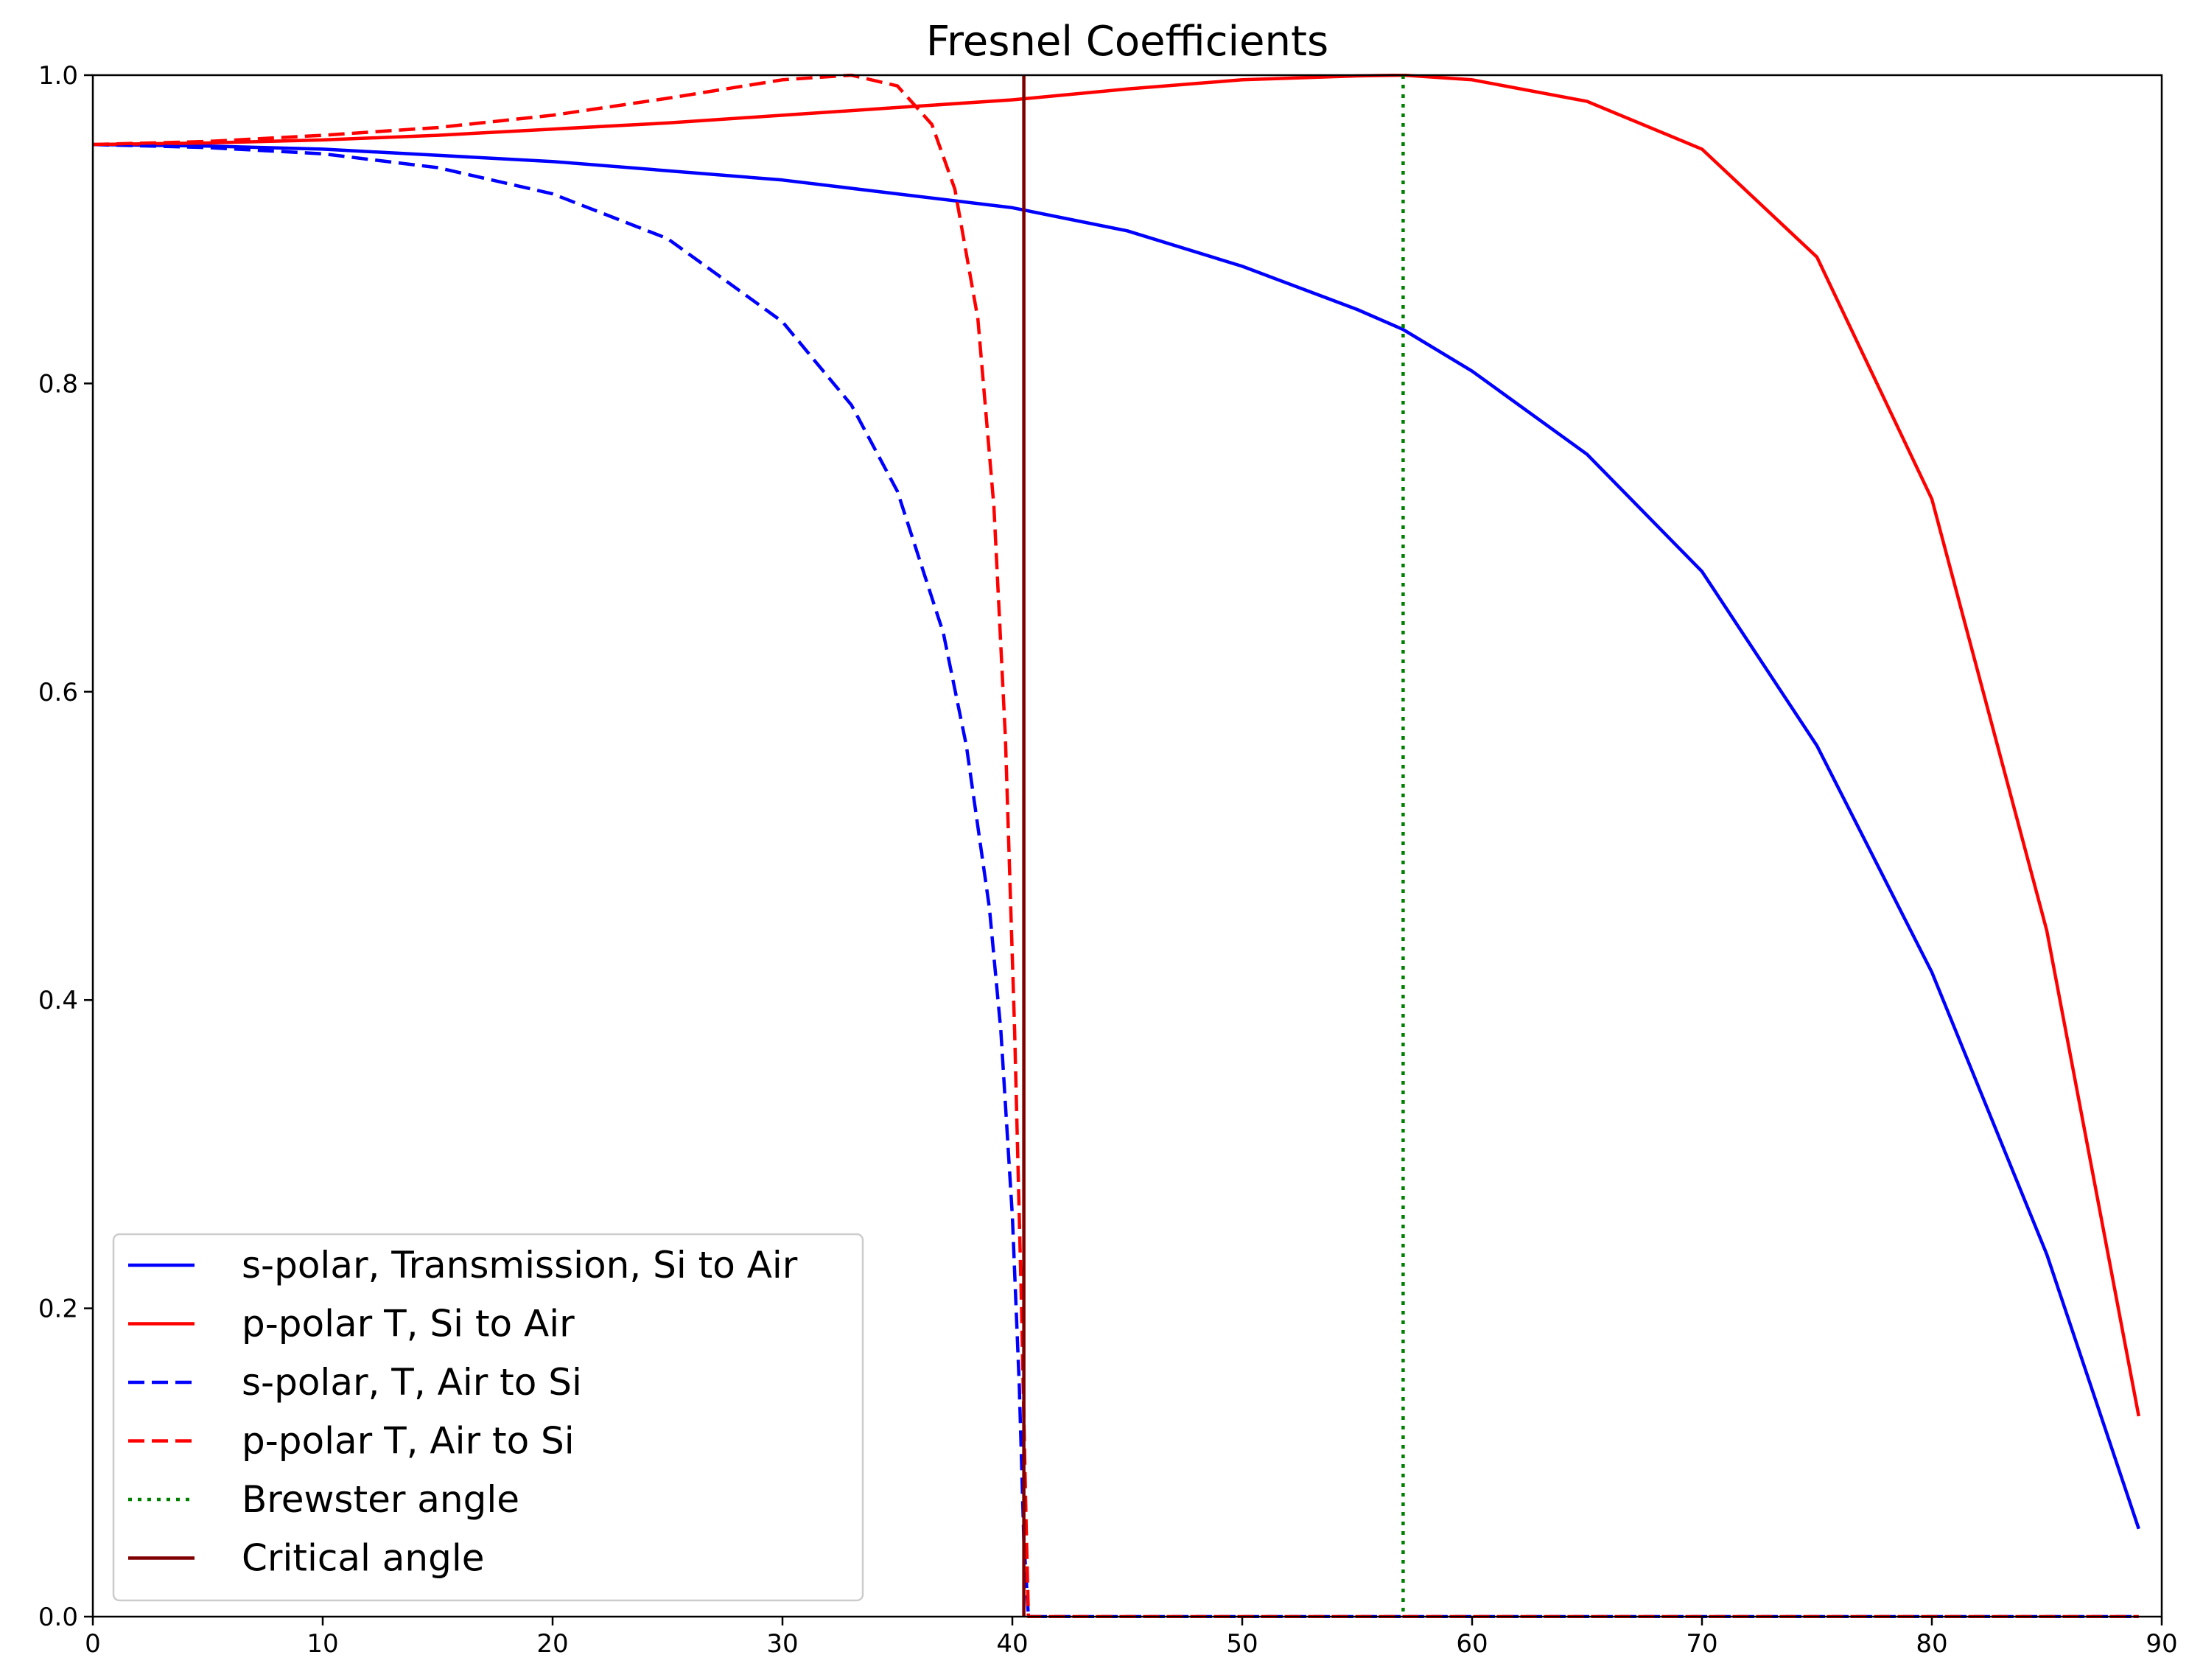 The width and height of the screenshot is (2189, 1680). What do you see at coordinates (2162, 1644) in the screenshot?
I see `x-tick-label: 90` at bounding box center [2162, 1644].